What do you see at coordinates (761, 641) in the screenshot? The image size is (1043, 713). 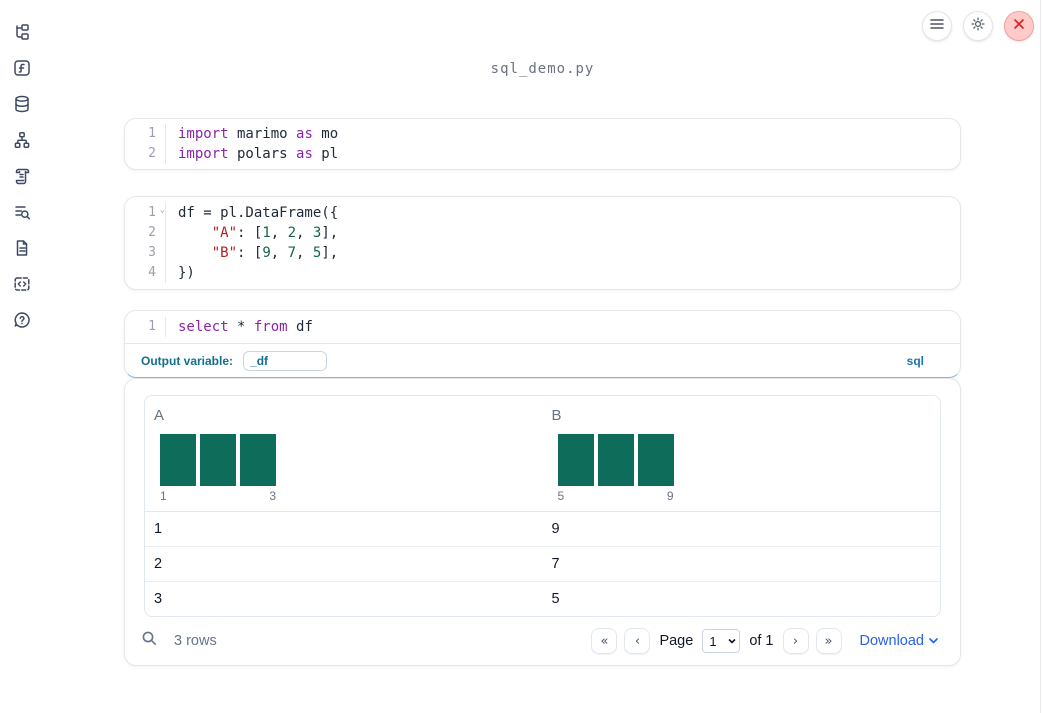 I see `page-total-label: of 1` at bounding box center [761, 641].